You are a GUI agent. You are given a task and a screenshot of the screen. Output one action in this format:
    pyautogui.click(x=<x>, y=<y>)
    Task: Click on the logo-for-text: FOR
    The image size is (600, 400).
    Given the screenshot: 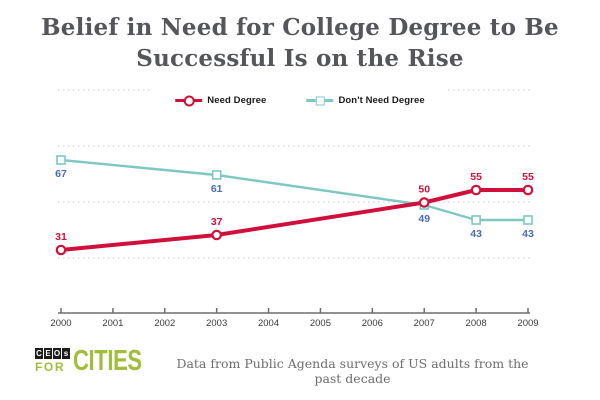 What is the action you would take?
    pyautogui.click(x=50, y=367)
    